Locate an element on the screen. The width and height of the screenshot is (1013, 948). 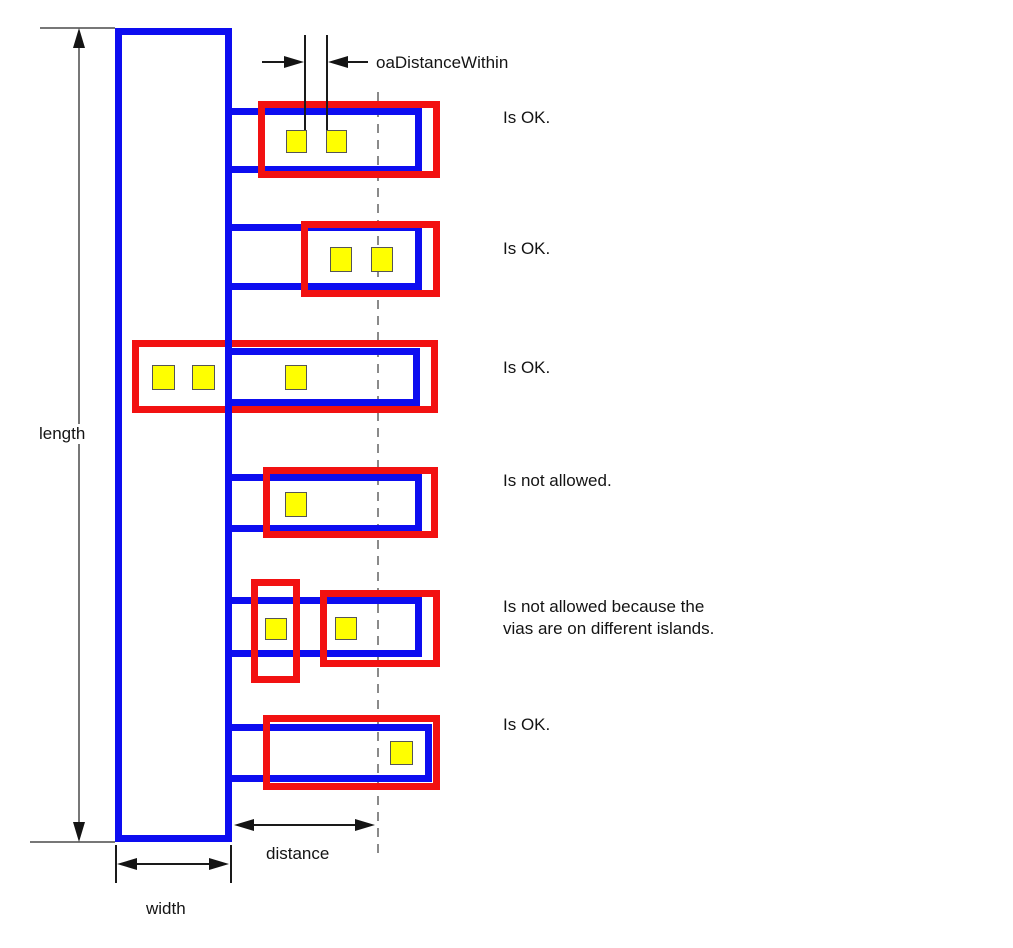
row1-red-marker is located at coordinates (349, 139).